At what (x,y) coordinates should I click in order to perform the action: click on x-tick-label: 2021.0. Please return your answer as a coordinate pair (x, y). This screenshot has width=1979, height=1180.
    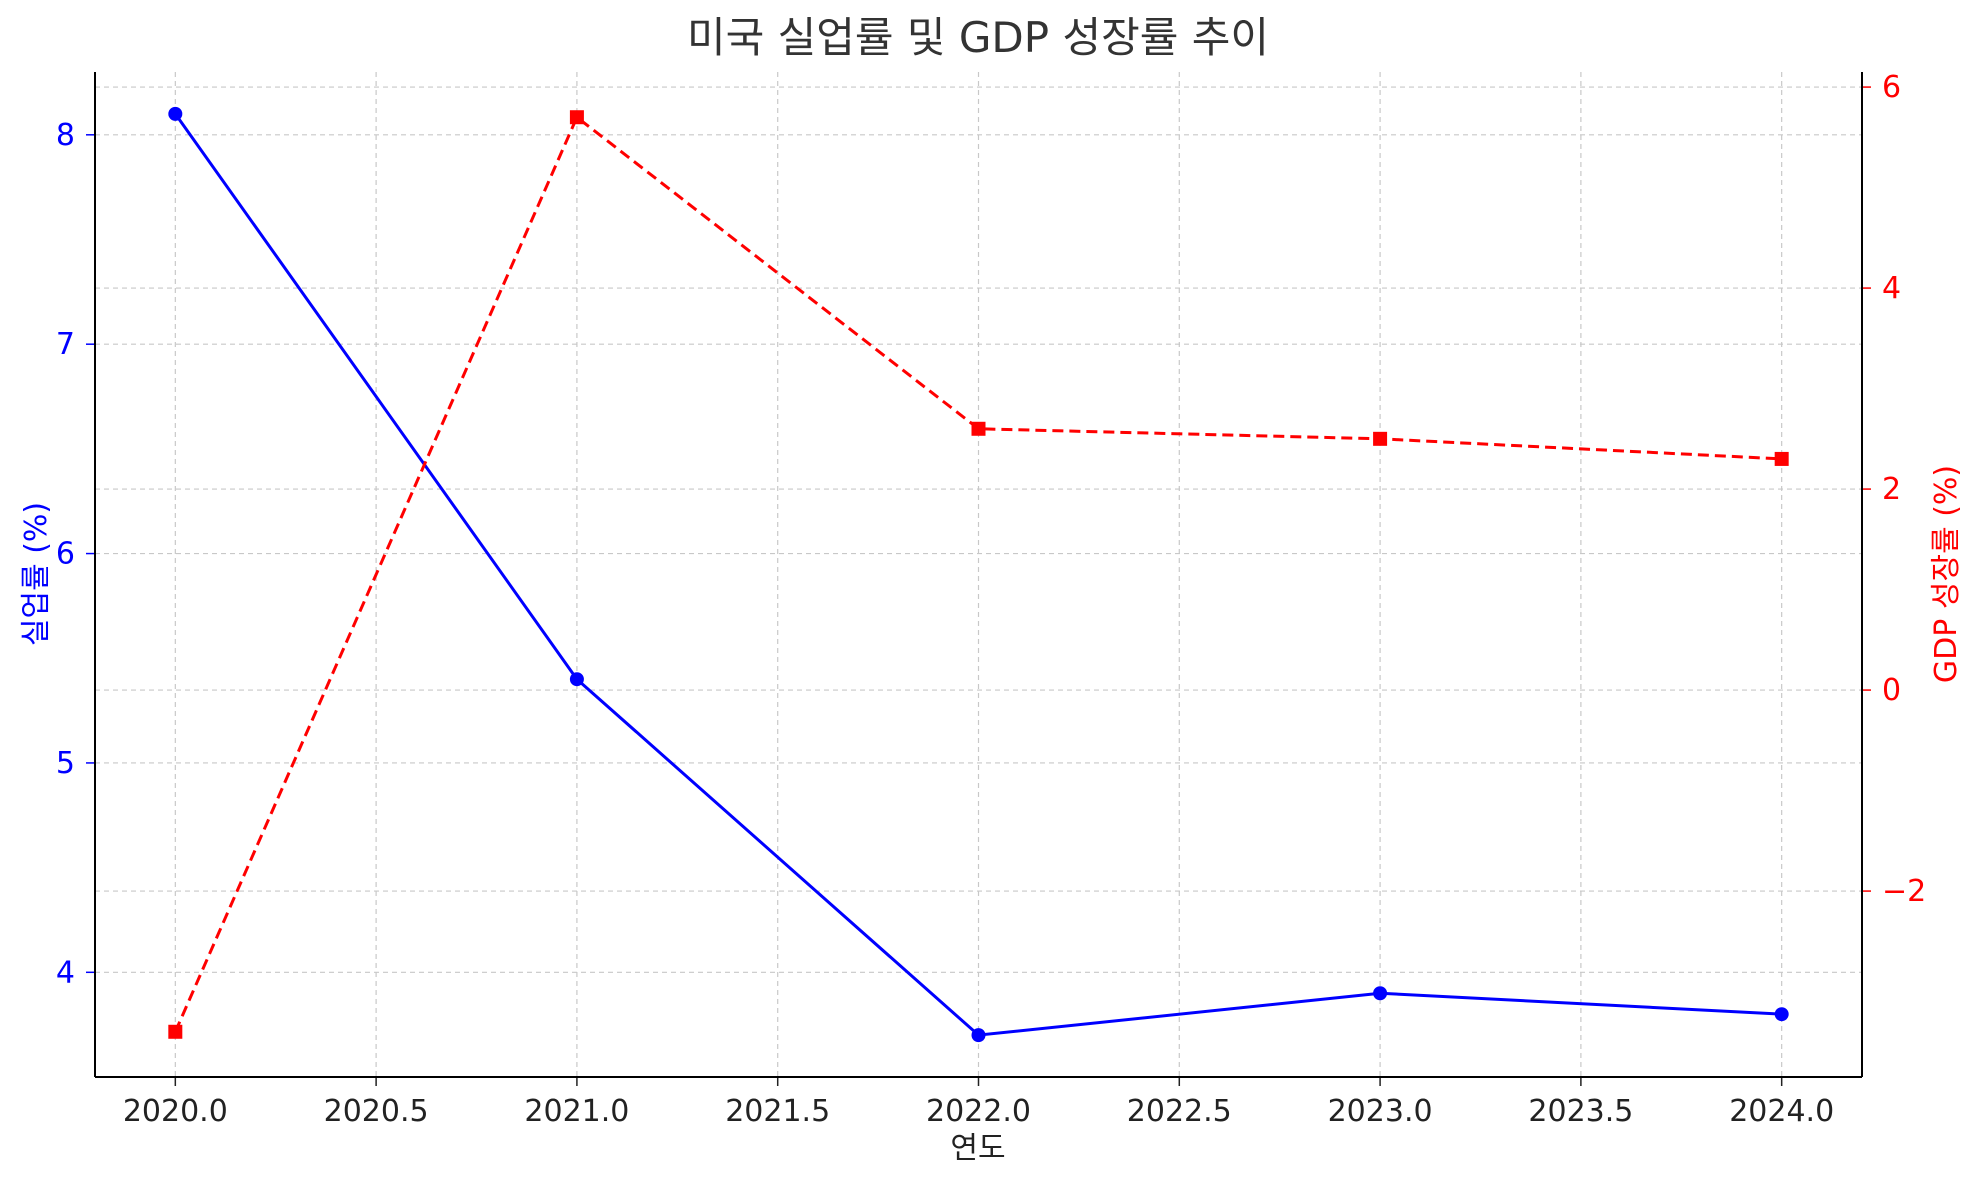
    Looking at the image, I should click on (576, 1111).